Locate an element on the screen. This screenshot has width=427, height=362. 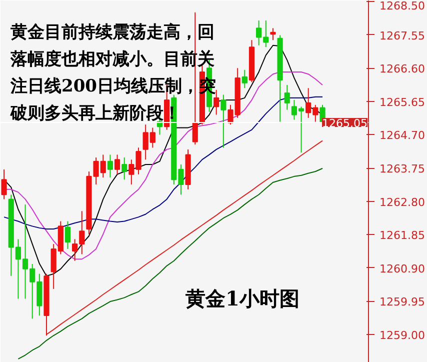
y-tick-label: 1262.80 is located at coordinates (402, 202).